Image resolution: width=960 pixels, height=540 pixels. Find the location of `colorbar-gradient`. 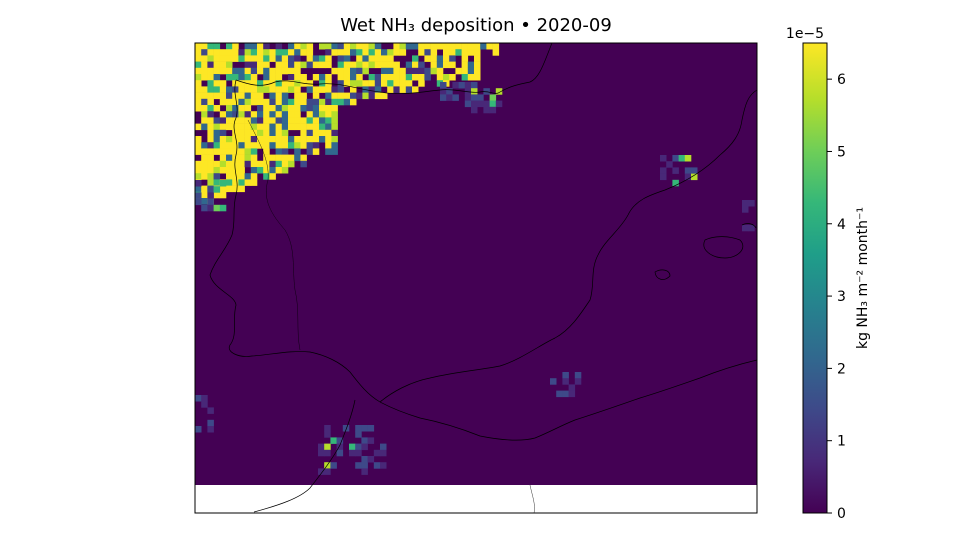

colorbar-gradient is located at coordinates (815, 278).